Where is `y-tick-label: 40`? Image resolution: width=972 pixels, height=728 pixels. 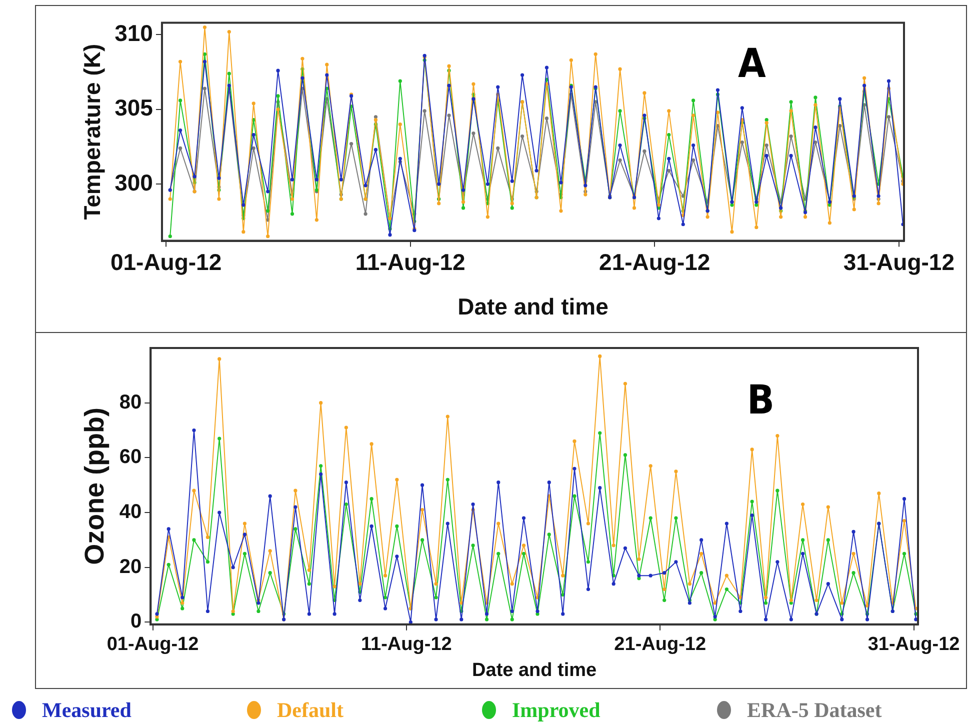 y-tick-label: 40 is located at coordinates (130, 512).